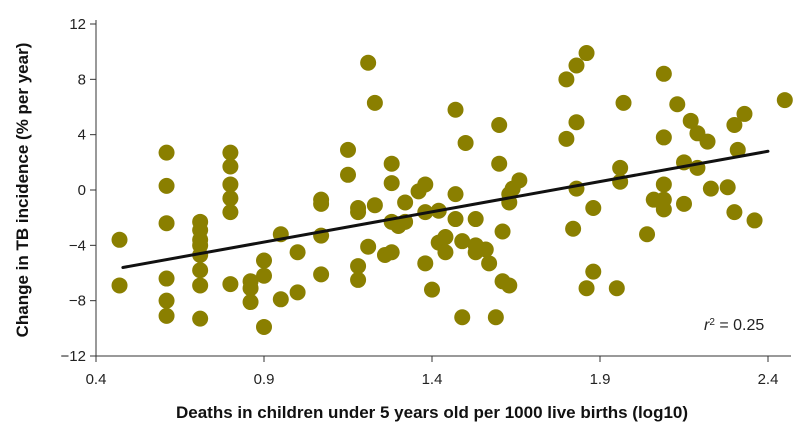 The image size is (793, 428). What do you see at coordinates (600, 379) in the screenshot?
I see `x-tick-label: 1.9` at bounding box center [600, 379].